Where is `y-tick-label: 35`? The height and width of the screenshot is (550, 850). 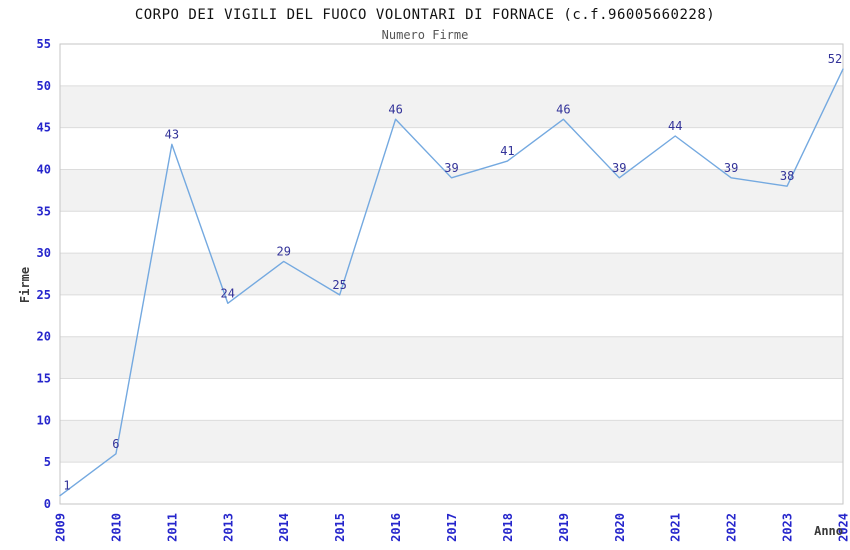 y-tick-label: 35 is located at coordinates (44, 211).